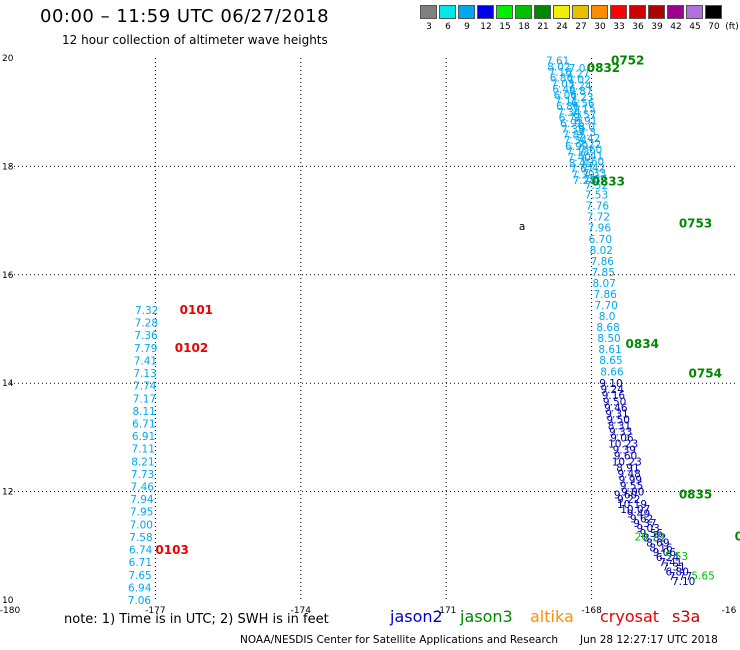  What do you see at coordinates (600, 229) in the screenshot?
I see `wave-height-value: 7.96` at bounding box center [600, 229].